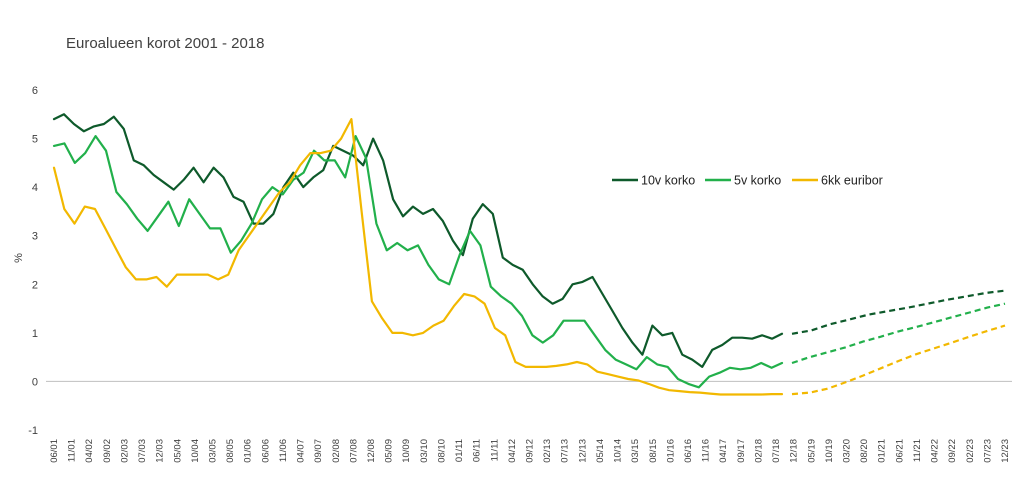  What do you see at coordinates (160, 451) in the screenshot?
I see `x-tick-label: 12/03` at bounding box center [160, 451].